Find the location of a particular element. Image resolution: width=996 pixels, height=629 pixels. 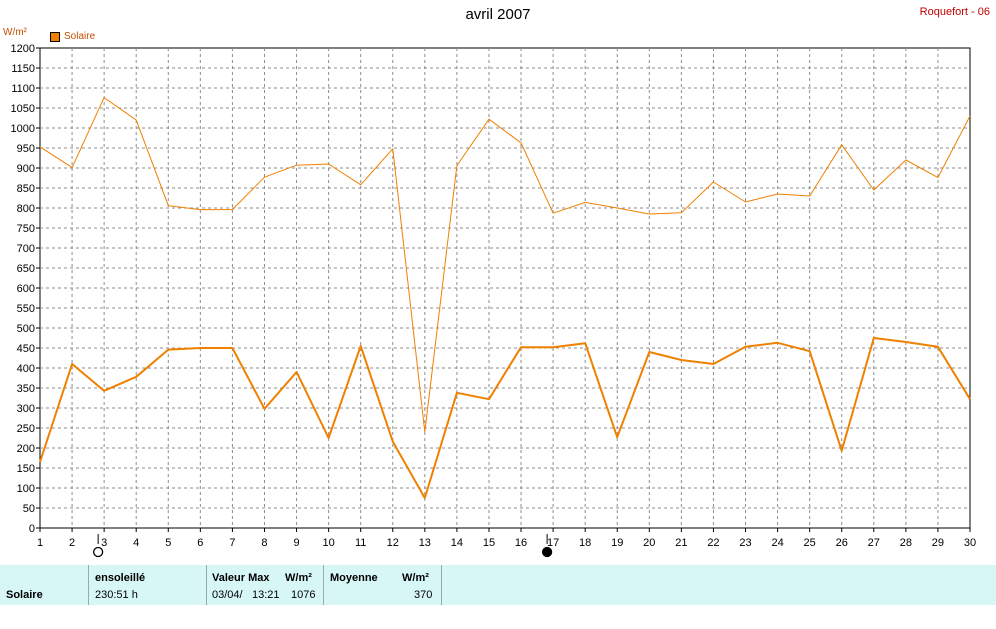

x-tick-label: 20 is located at coordinates (649, 543).